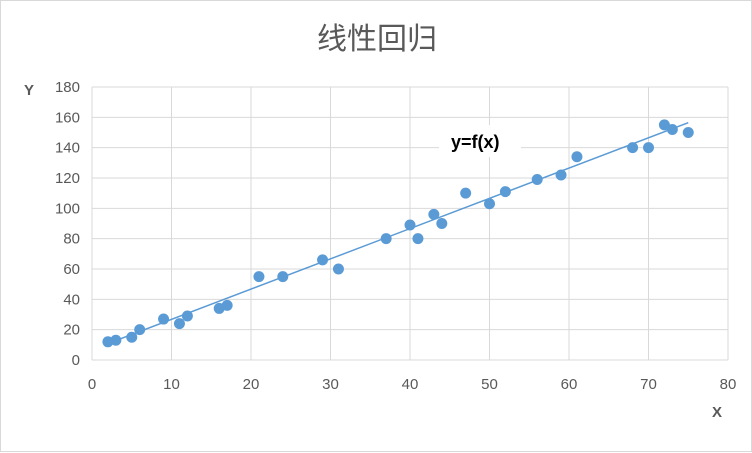 This screenshot has height=453, width=752. I want to click on y-axis-ticks: 0 20 40 60 80 100 120 140 160 180, so click(67, 224).